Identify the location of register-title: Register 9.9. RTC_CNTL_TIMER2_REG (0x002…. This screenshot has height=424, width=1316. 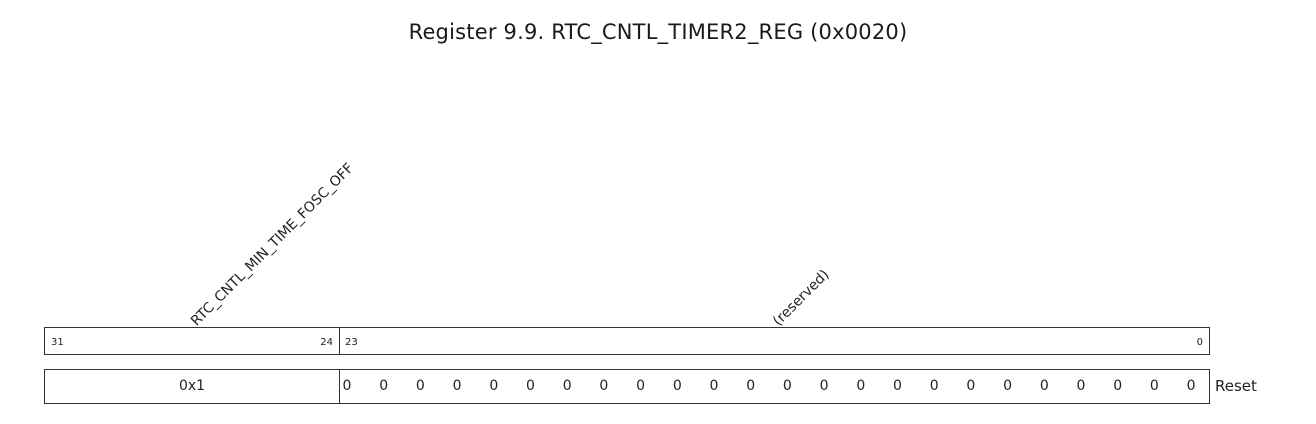
(658, 32).